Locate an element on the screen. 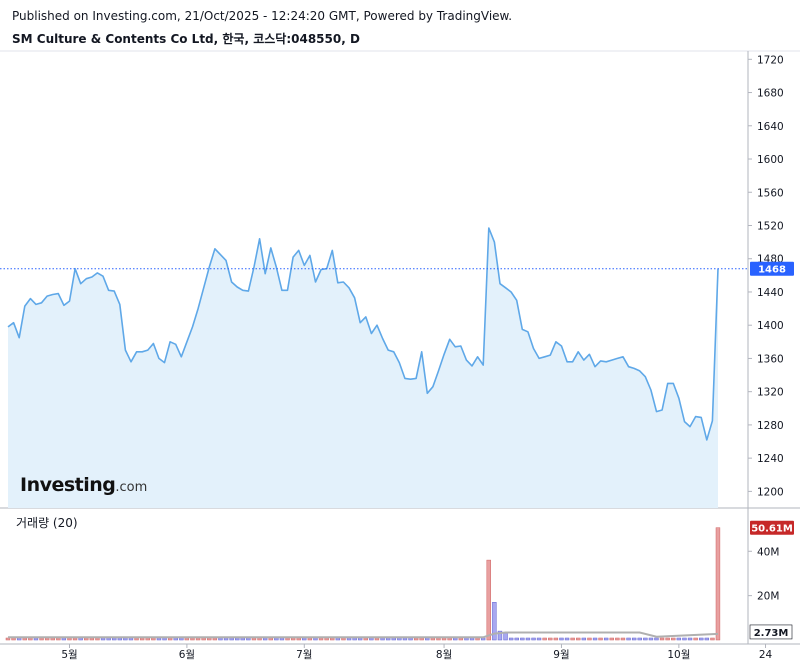 Image resolution: width=800 pixels, height=666 pixels. price-tick-label: 1400 is located at coordinates (770, 326).